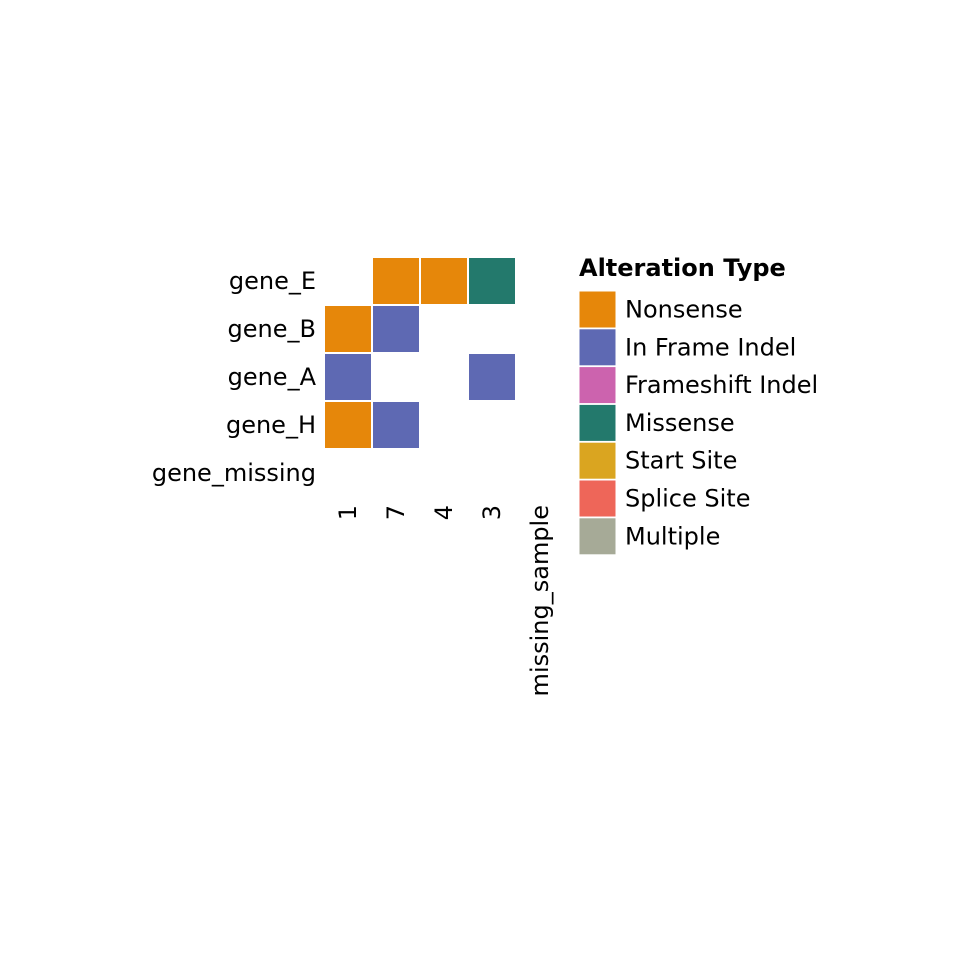 The image size is (960, 960). What do you see at coordinates (682, 268) in the screenshot?
I see `legend-title: Alteration Type` at bounding box center [682, 268].